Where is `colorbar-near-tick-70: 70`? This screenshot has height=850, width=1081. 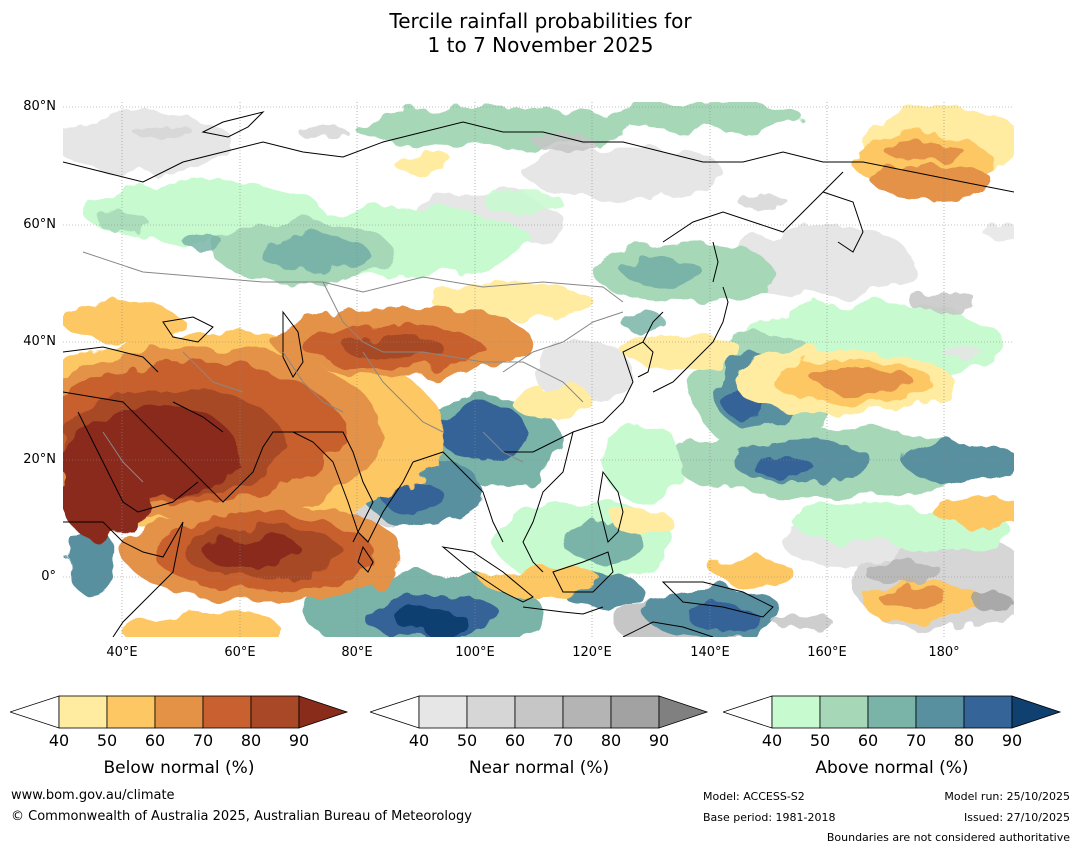 colorbar-near-tick-70: 70 is located at coordinates (563, 740).